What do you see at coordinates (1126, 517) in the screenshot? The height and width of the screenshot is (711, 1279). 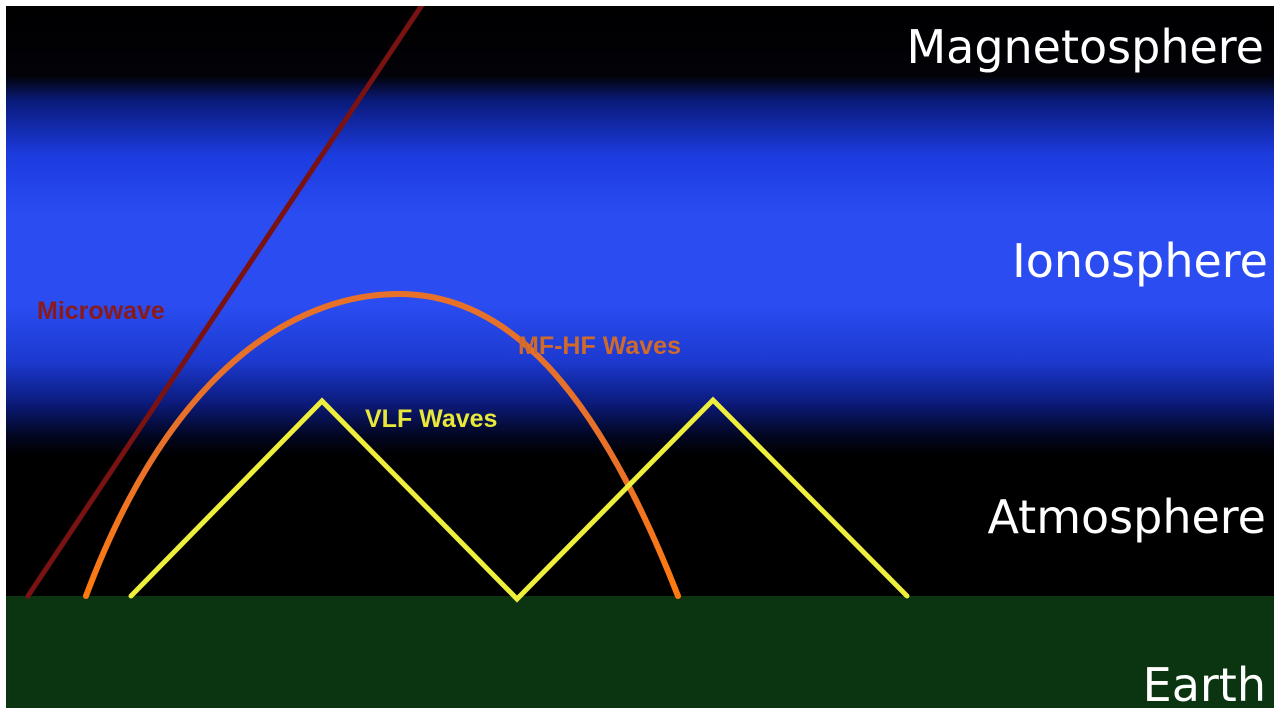 I see `atmosphere-label: Atmosphere` at bounding box center [1126, 517].